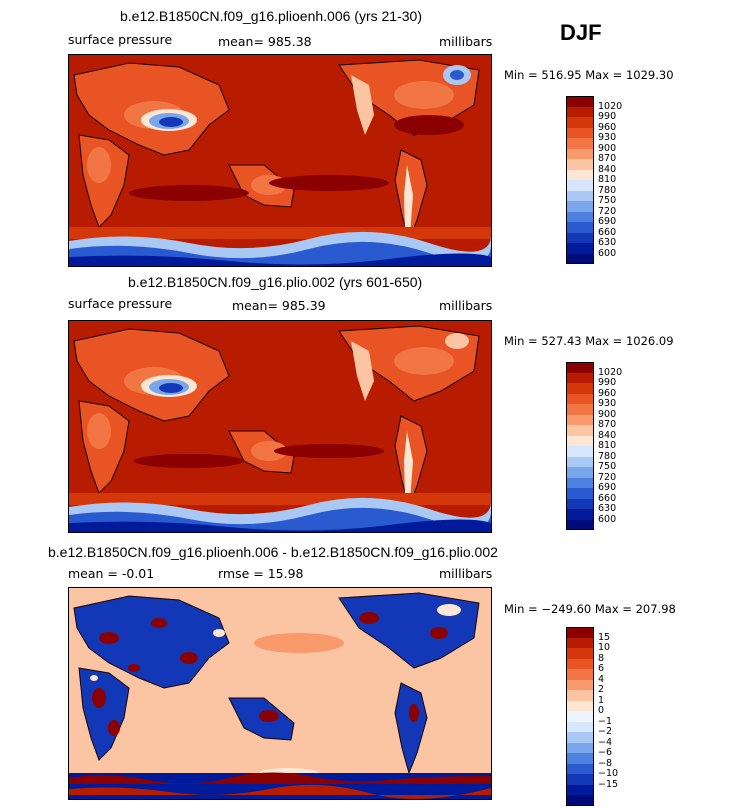 Image resolution: width=733 pixels, height=808 pixels. What do you see at coordinates (265, 41) in the screenshot?
I see `panel1-mean-label: mean= 985.38` at bounding box center [265, 41].